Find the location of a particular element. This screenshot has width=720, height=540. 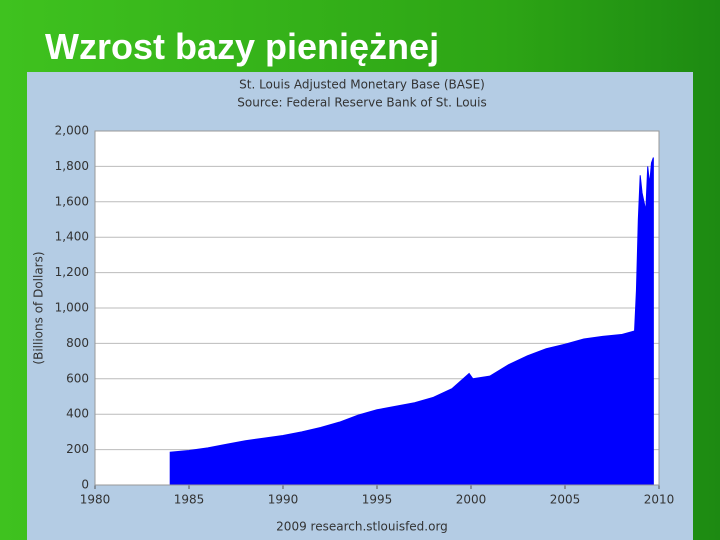

y-tick-label: 200 is located at coordinates (77, 449).